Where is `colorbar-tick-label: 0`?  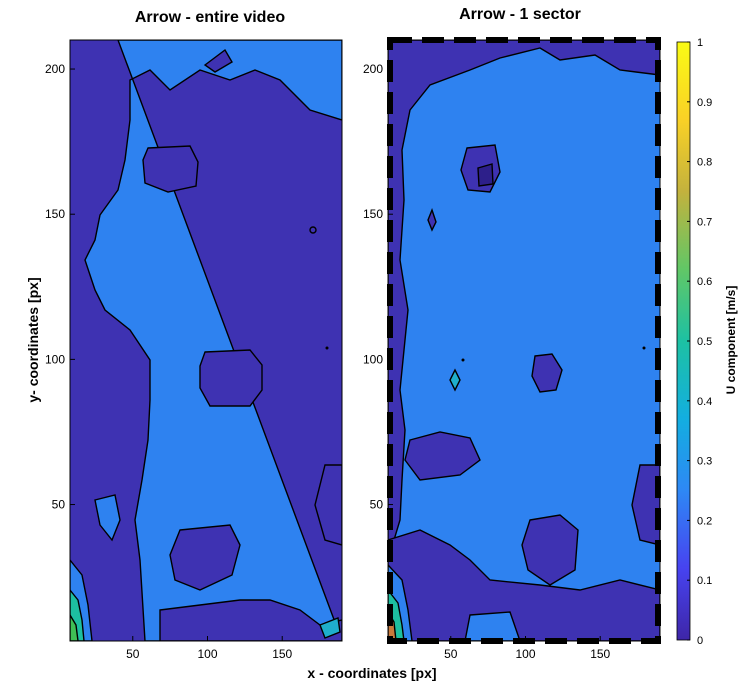
colorbar-tick-label: 0 is located at coordinates (700, 641).